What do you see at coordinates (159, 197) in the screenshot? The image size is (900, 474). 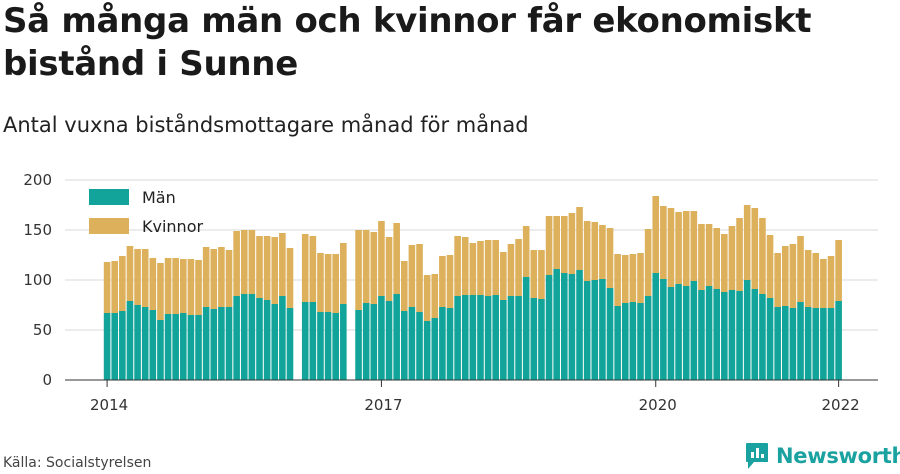 I see `legend-label-men: Män` at bounding box center [159, 197].